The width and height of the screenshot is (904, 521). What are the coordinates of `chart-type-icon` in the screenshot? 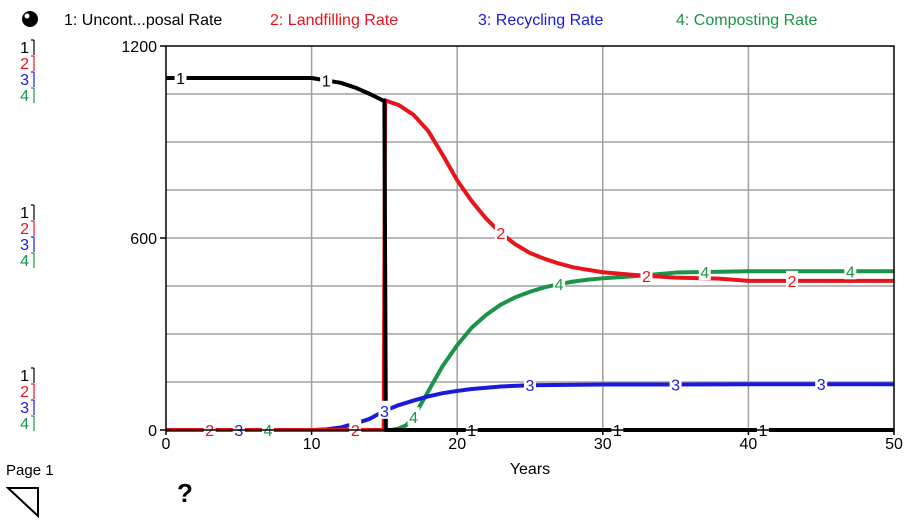 It's located at (30, 19).